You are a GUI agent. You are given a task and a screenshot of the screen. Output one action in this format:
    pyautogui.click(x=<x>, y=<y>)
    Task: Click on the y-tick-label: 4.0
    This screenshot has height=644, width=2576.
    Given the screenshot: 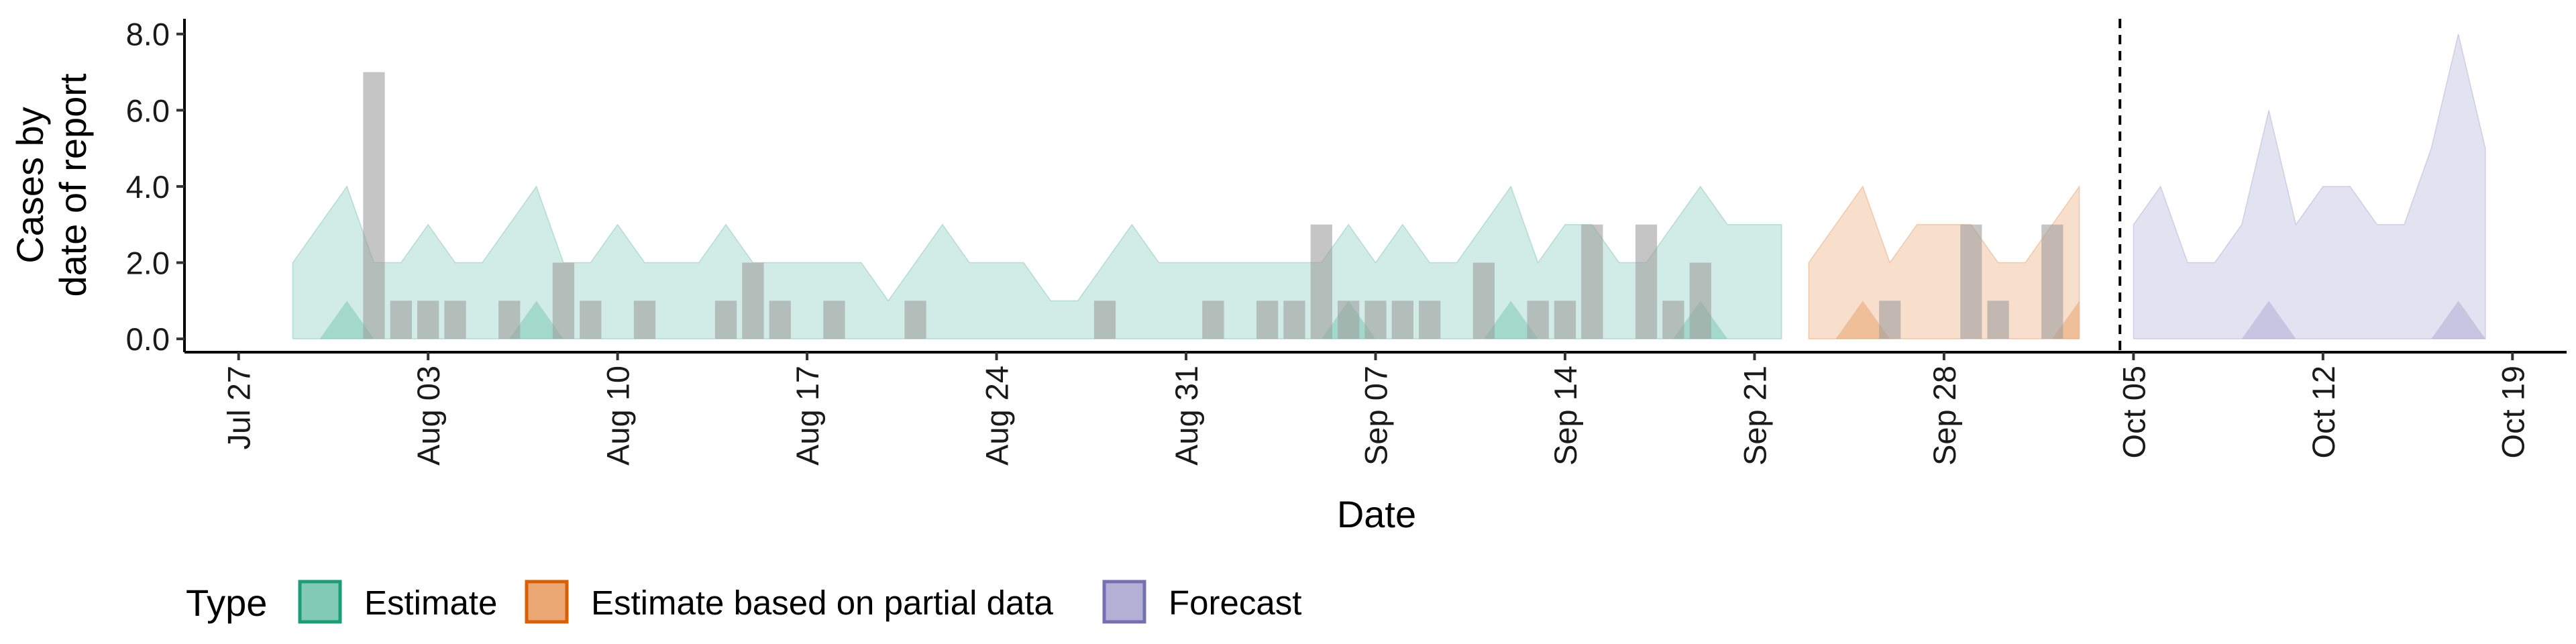 What is the action you would take?
    pyautogui.click(x=148, y=187)
    